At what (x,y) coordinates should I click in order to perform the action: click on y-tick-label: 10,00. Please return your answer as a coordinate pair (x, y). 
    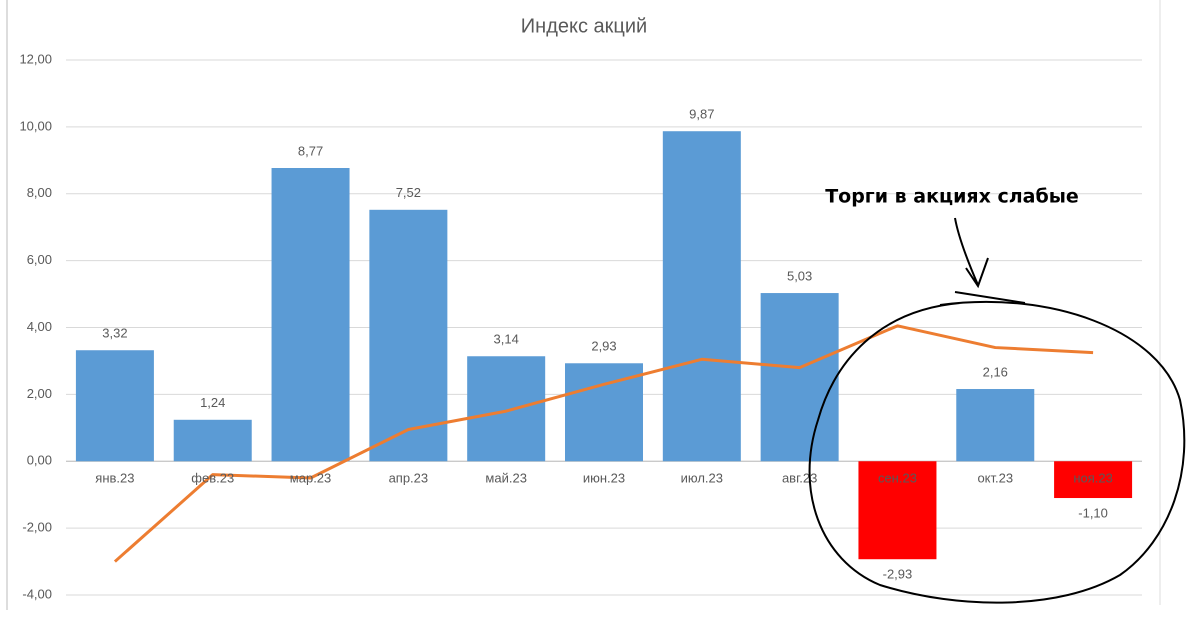
    Looking at the image, I should click on (35, 125).